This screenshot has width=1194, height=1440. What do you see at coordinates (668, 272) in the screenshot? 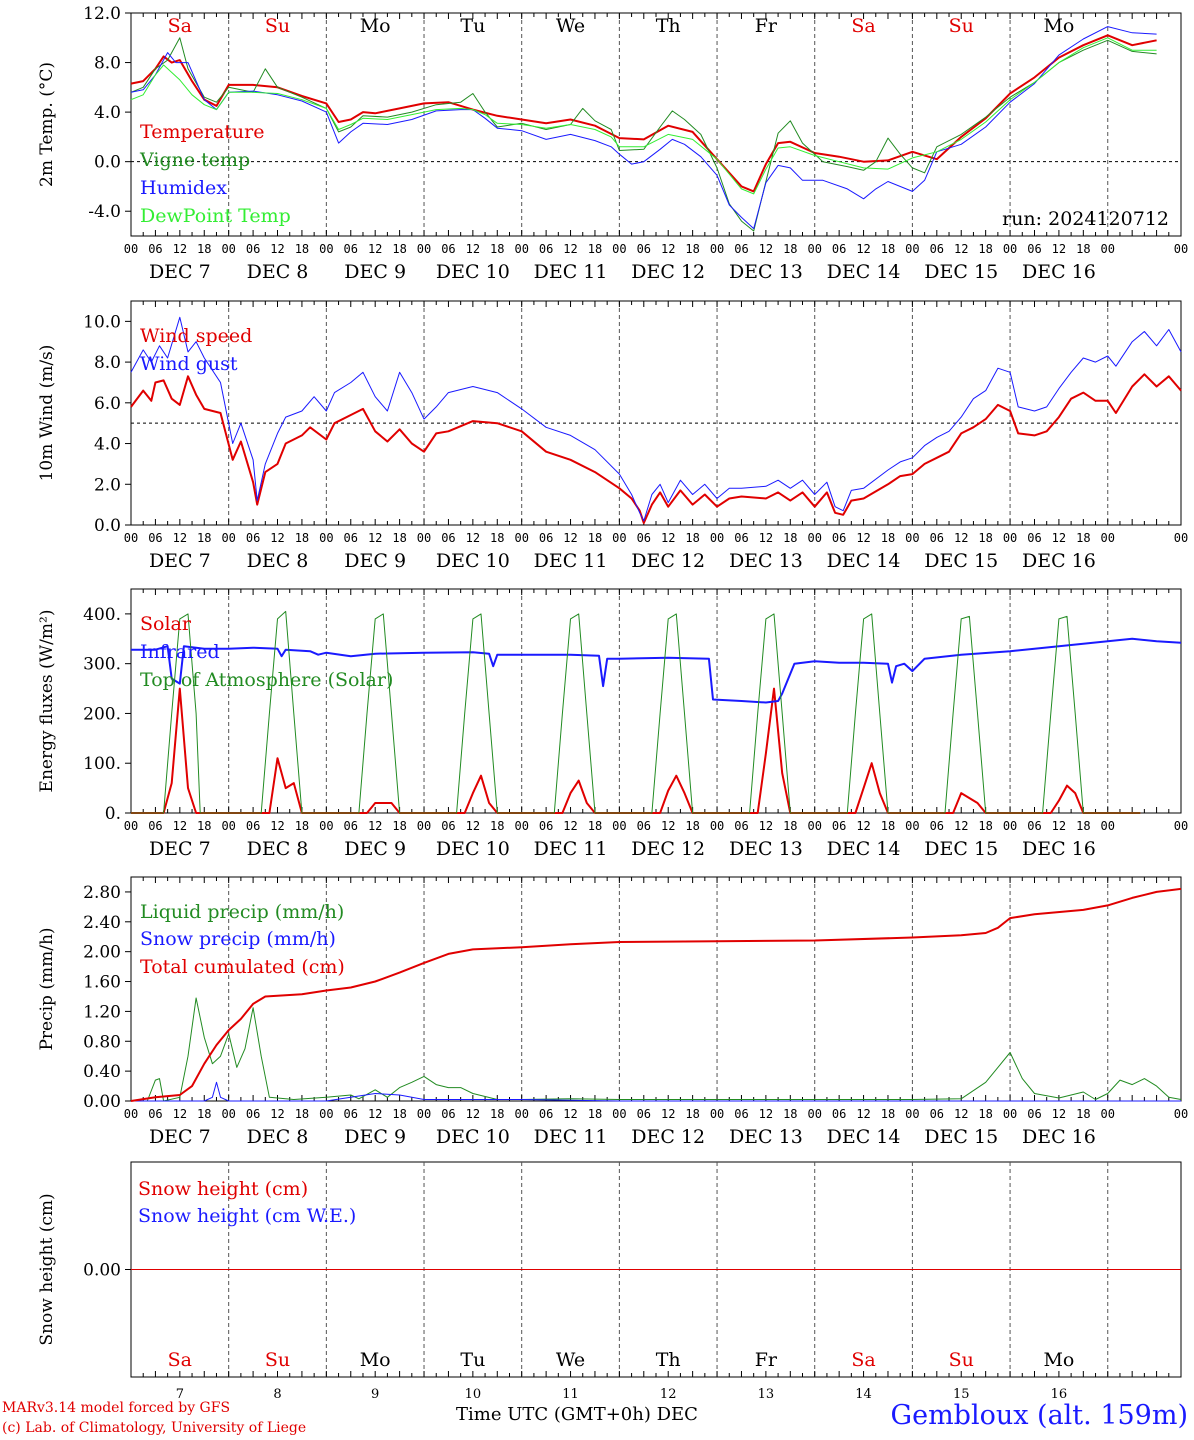
I see `date-label: DEC 12` at bounding box center [668, 272].